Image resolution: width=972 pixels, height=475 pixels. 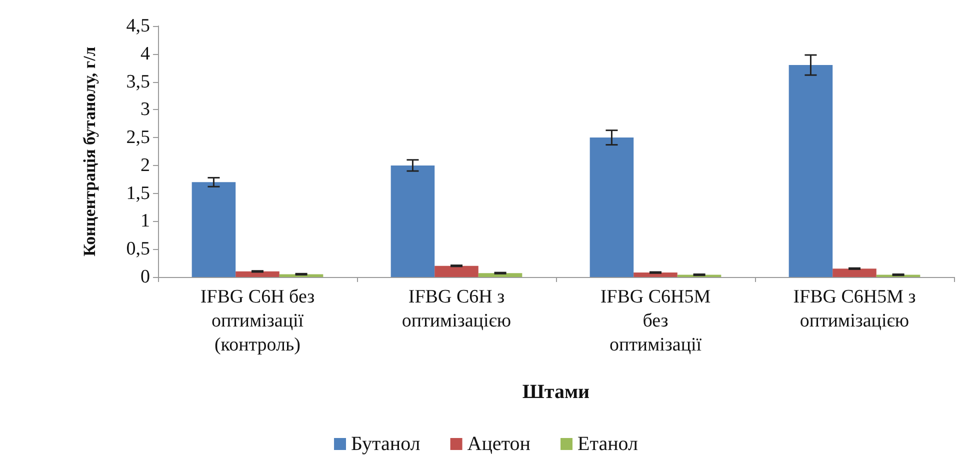 I want to click on y-tick-label: 4, so click(x=145, y=53).